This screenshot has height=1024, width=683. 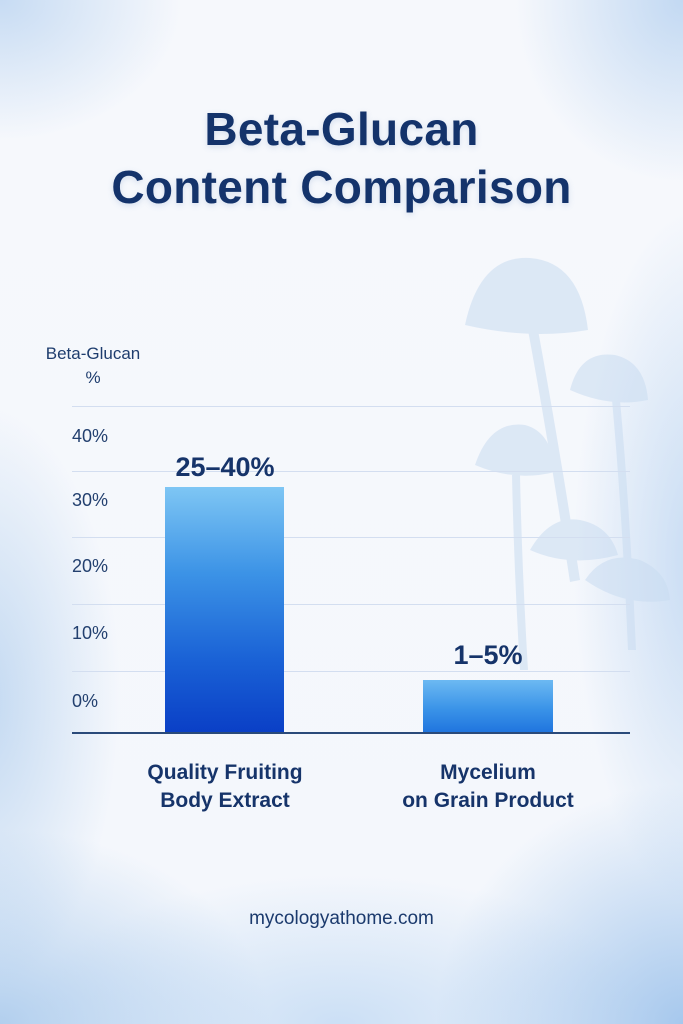 I want to click on y-tick-30: 30%, so click(x=90, y=500).